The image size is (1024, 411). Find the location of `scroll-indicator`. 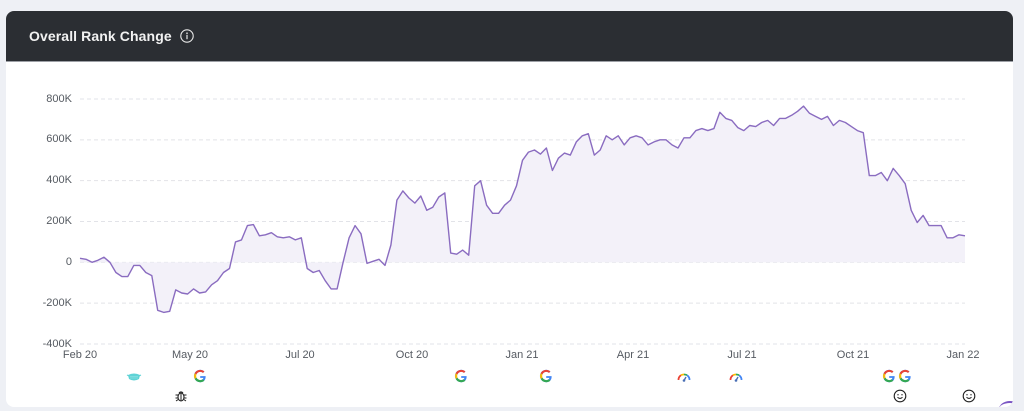

scroll-indicator is located at coordinates (1006, 404).